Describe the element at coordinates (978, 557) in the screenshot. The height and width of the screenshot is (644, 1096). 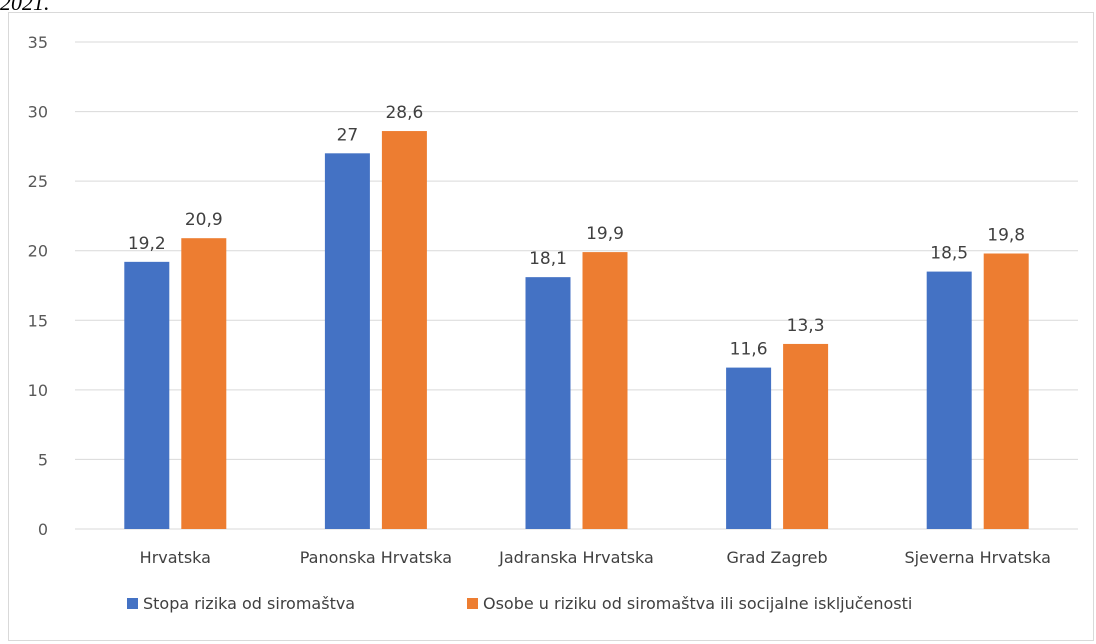
I see `x-category-label: Sjeverna Hrvatska` at that location.